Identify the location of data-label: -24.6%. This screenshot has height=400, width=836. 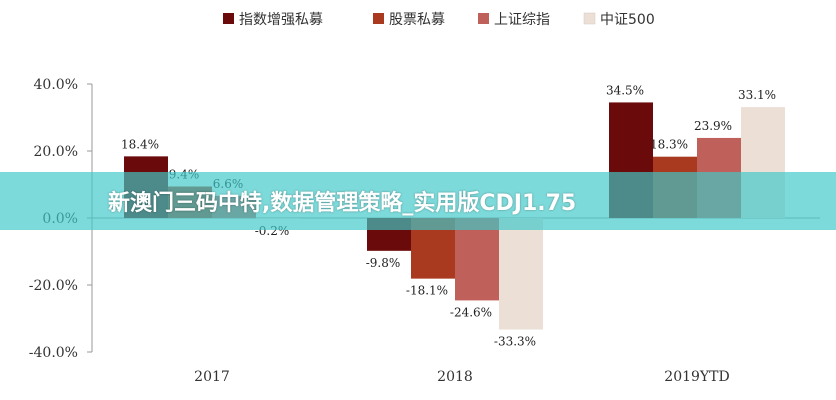
(471, 312).